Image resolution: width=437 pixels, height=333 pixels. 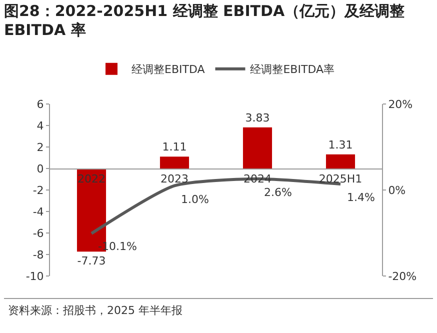 I want to click on data-label: 1.0%, so click(x=195, y=199).